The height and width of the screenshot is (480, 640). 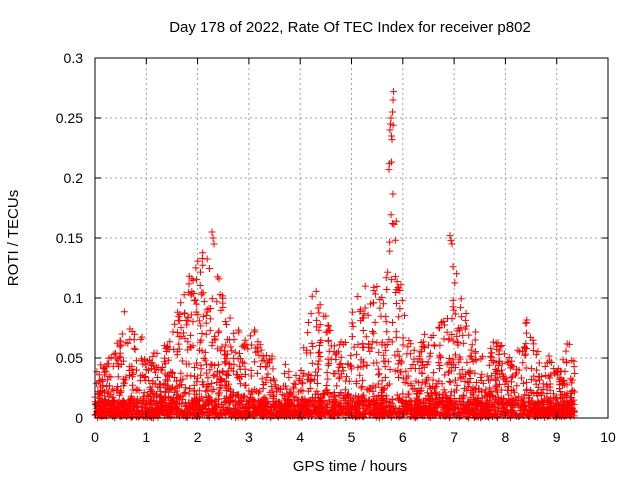 I want to click on x-tick-label: 4, so click(x=300, y=437).